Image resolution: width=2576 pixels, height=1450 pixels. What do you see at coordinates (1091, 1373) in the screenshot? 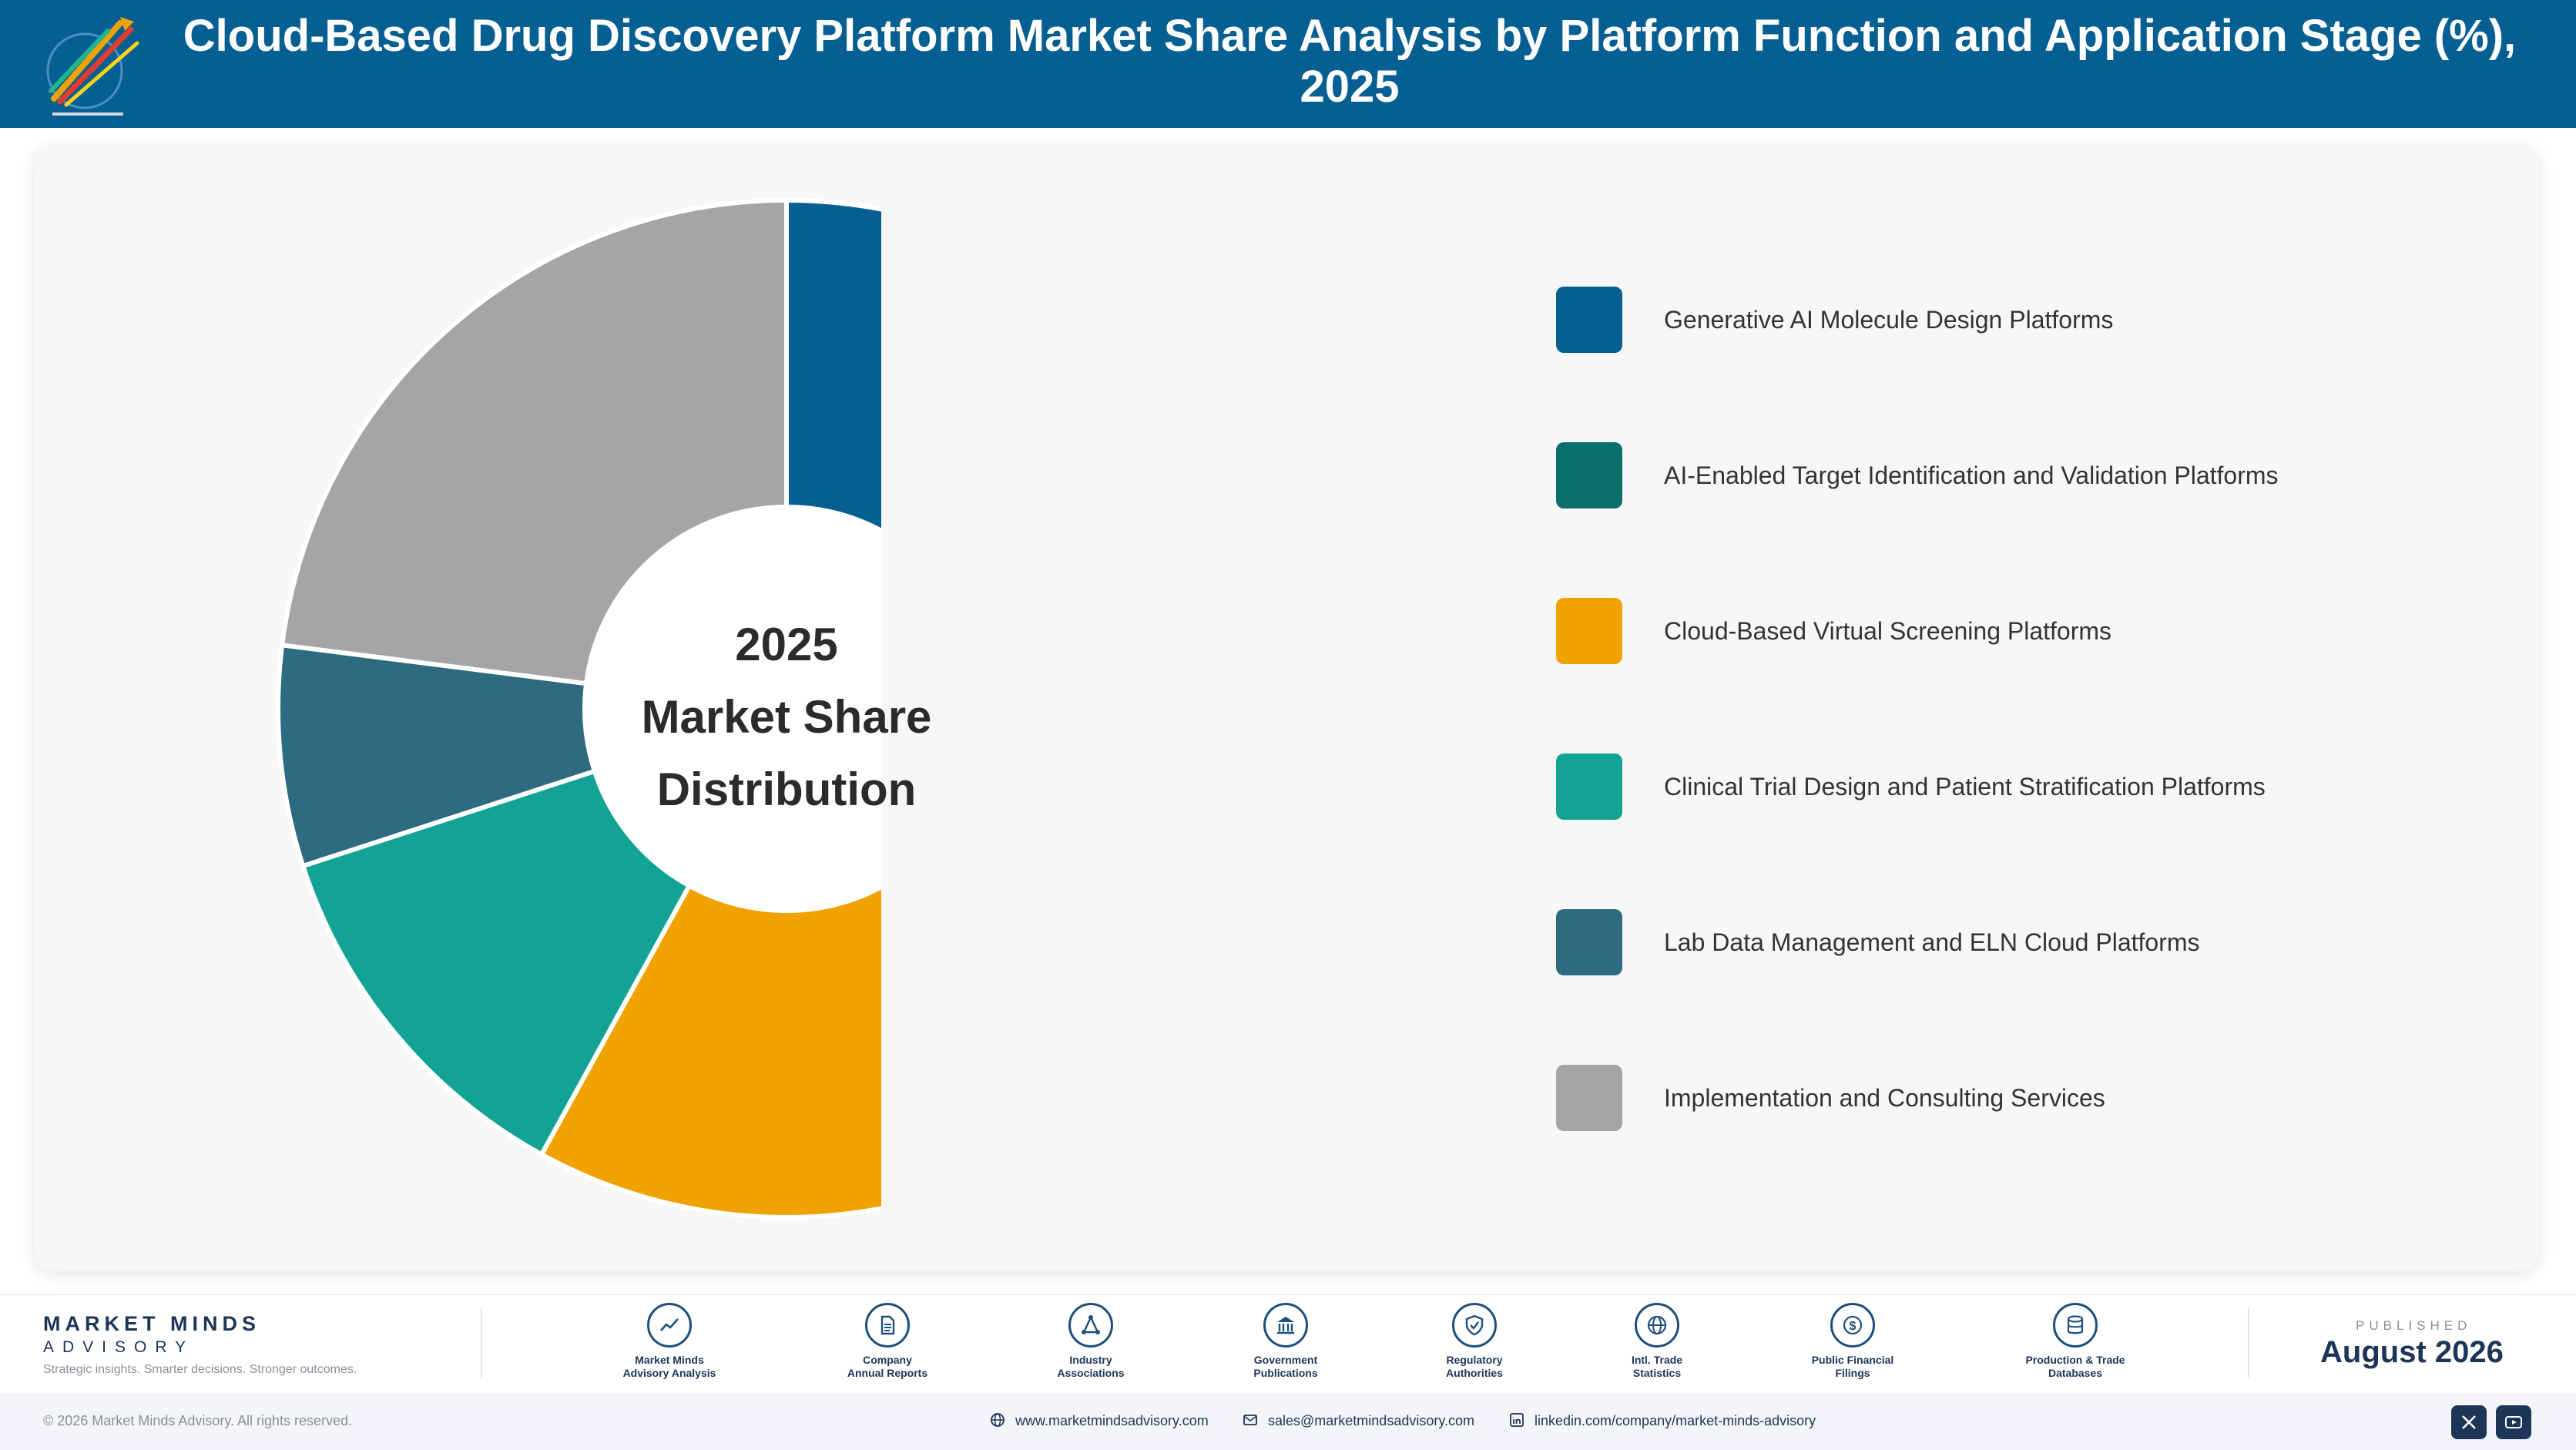
I see `source-label-line2: Associations` at bounding box center [1091, 1373].